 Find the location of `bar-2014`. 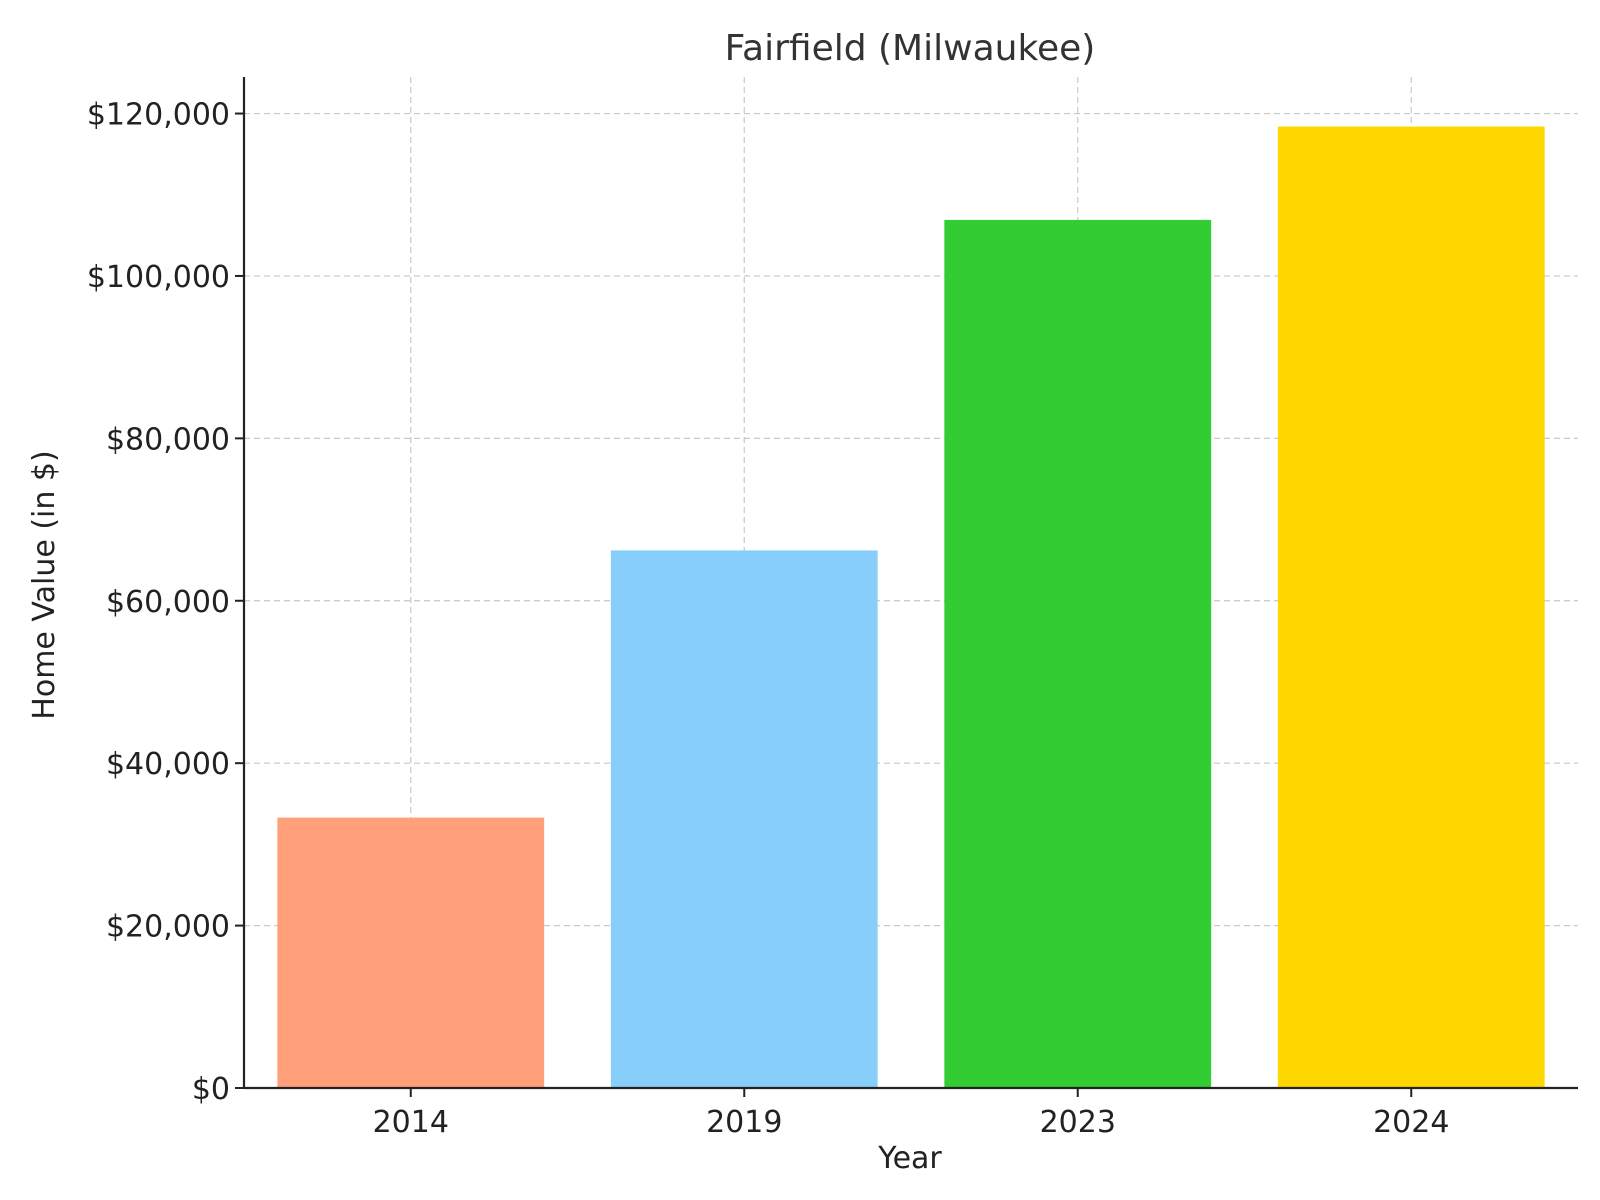

bar-2014 is located at coordinates (411, 952).